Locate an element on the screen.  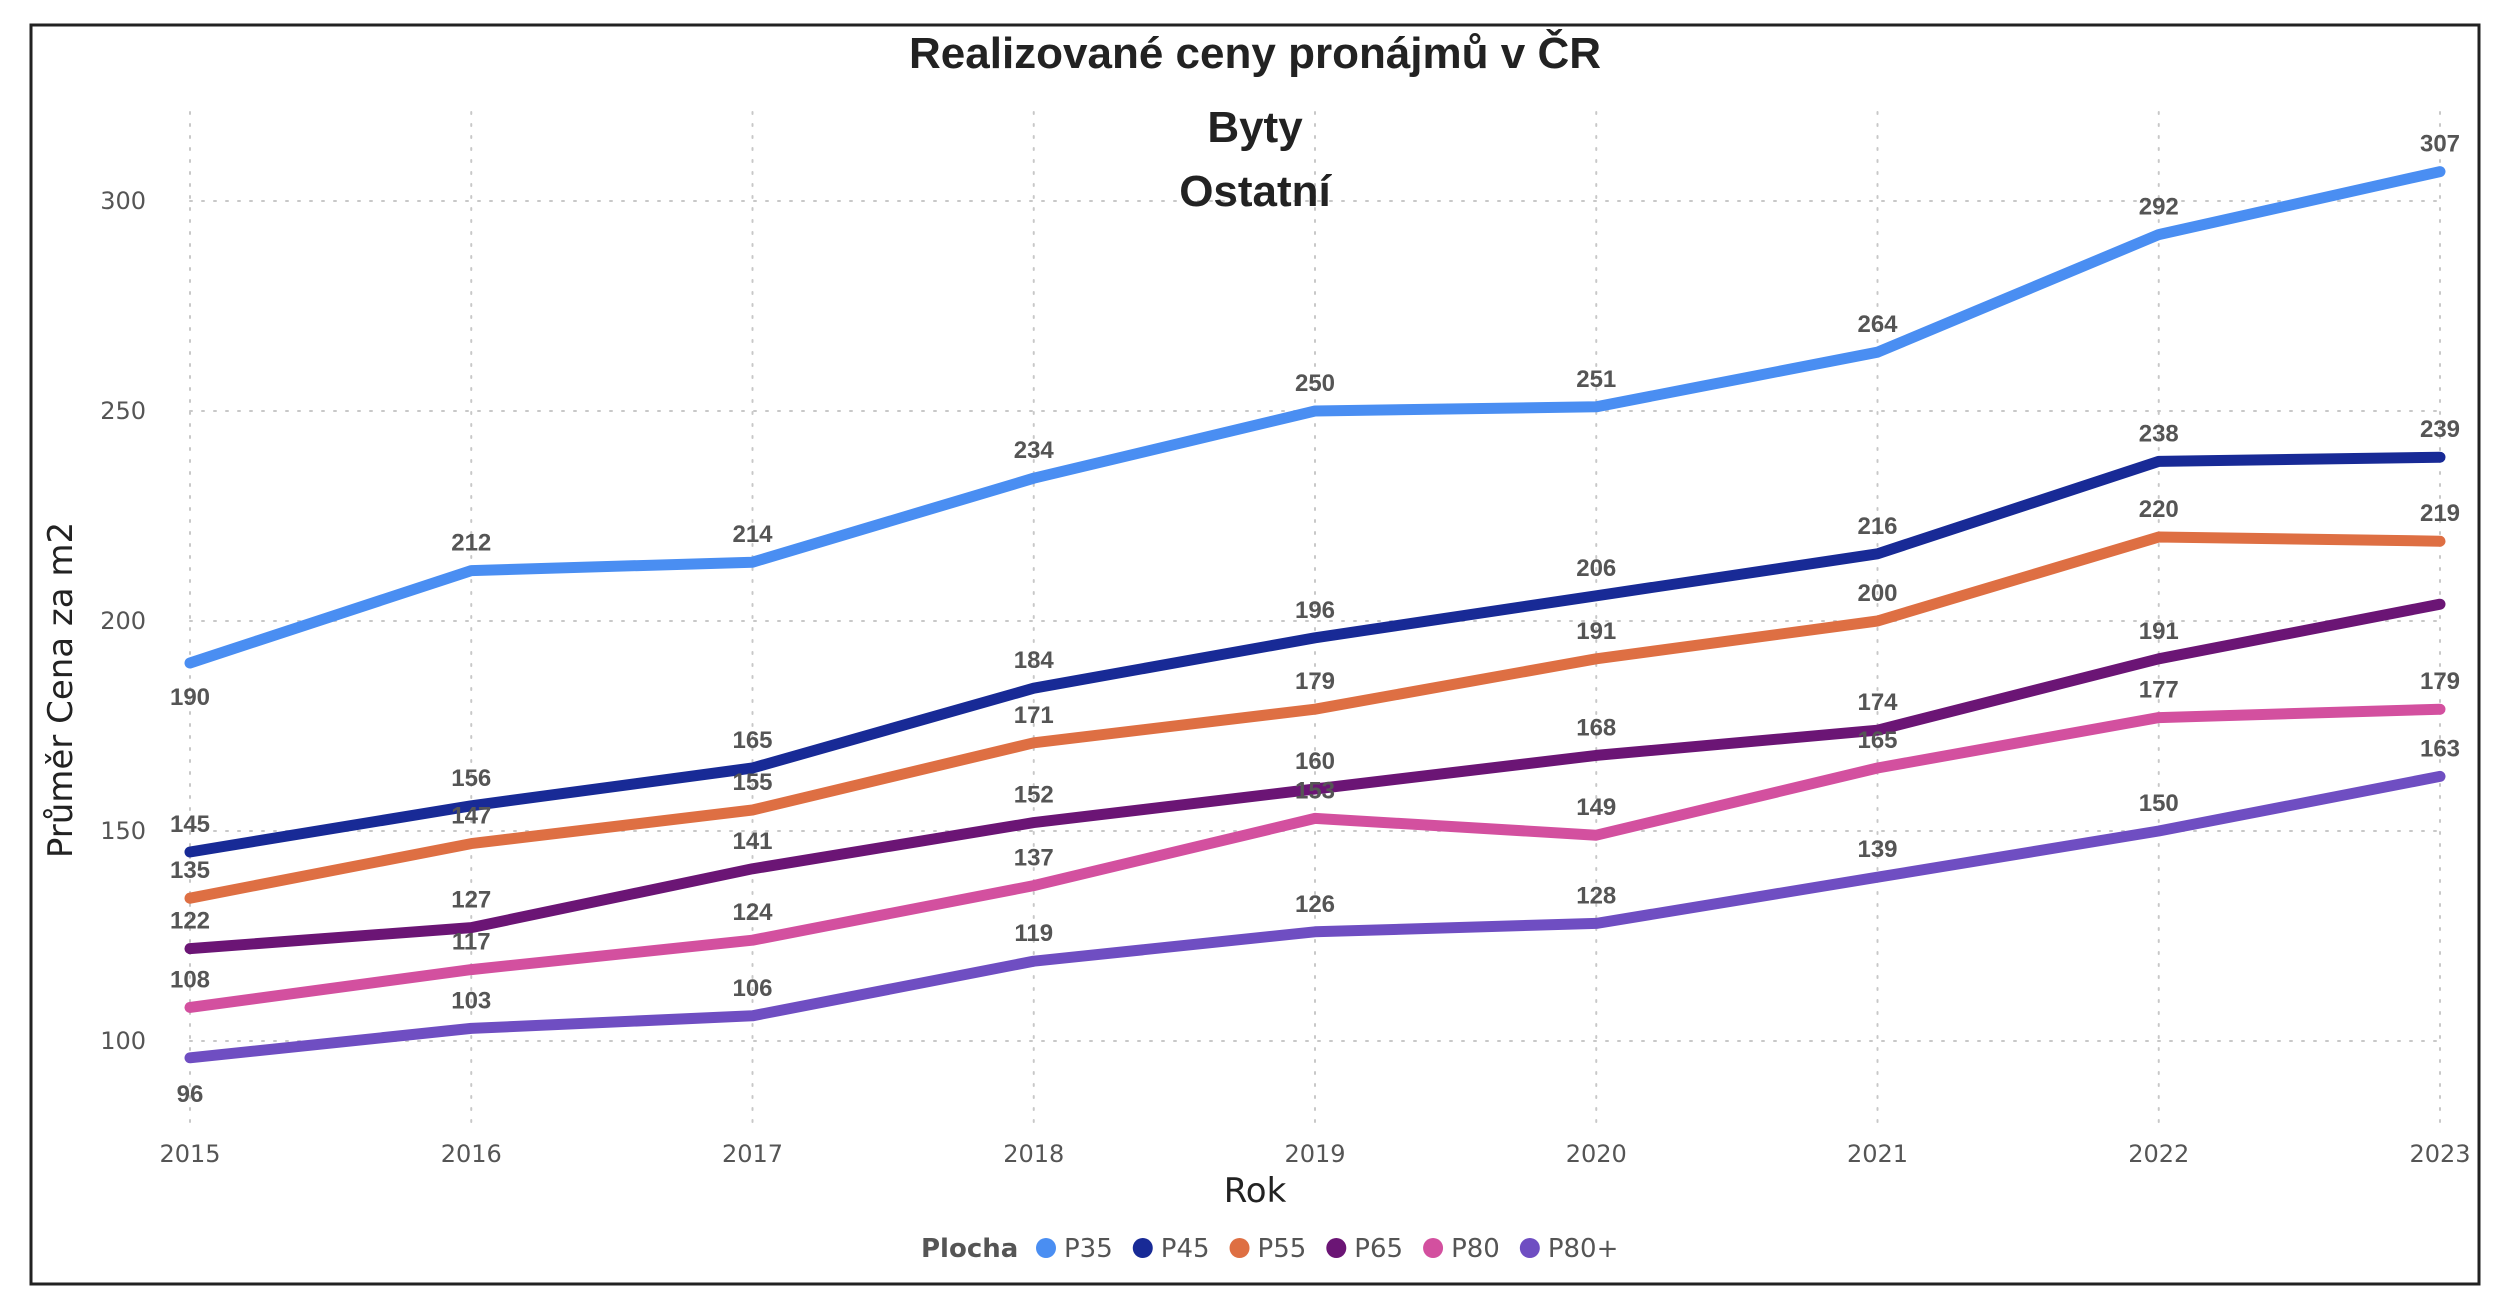
data-label-p45: 156 is located at coordinates (471, 778).